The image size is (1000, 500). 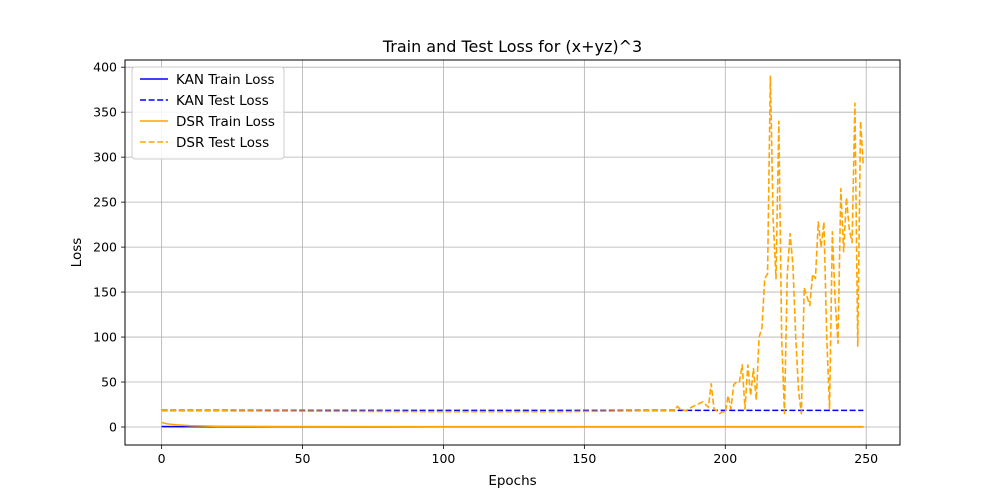 What do you see at coordinates (303, 458) in the screenshot?
I see `x-tick-label: 50` at bounding box center [303, 458].